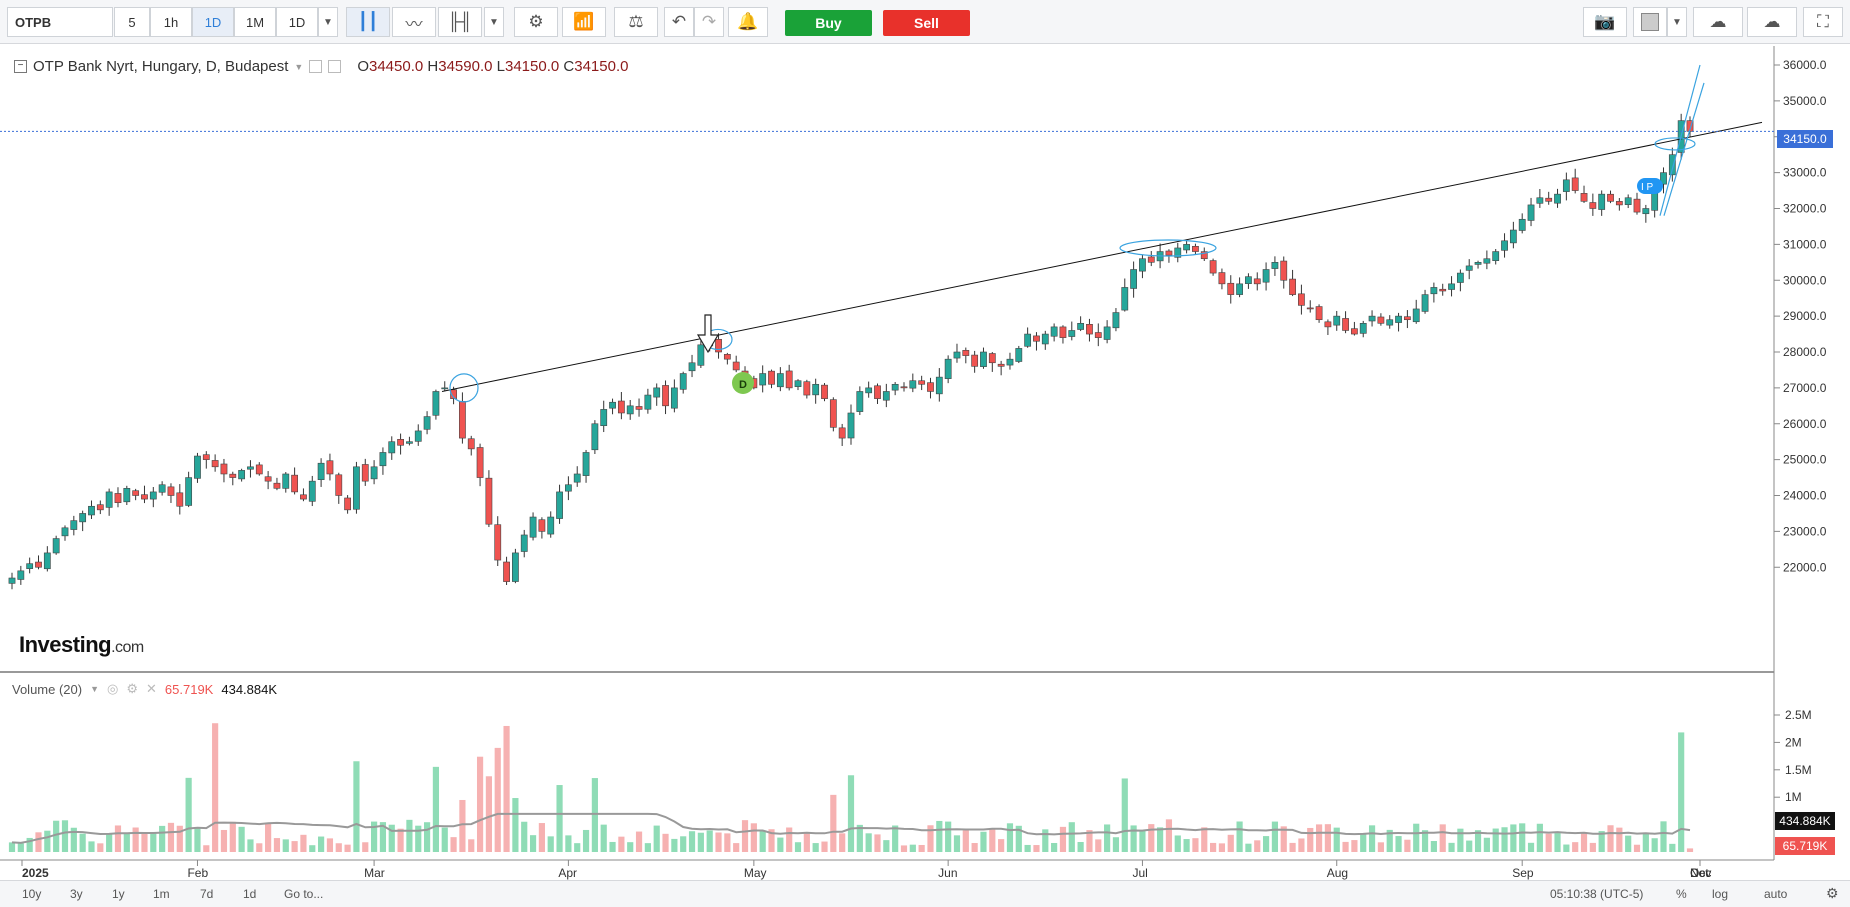 The height and width of the screenshot is (907, 1850). What do you see at coordinates (1776, 894) in the screenshot?
I see `auto-toggle: auto` at bounding box center [1776, 894].